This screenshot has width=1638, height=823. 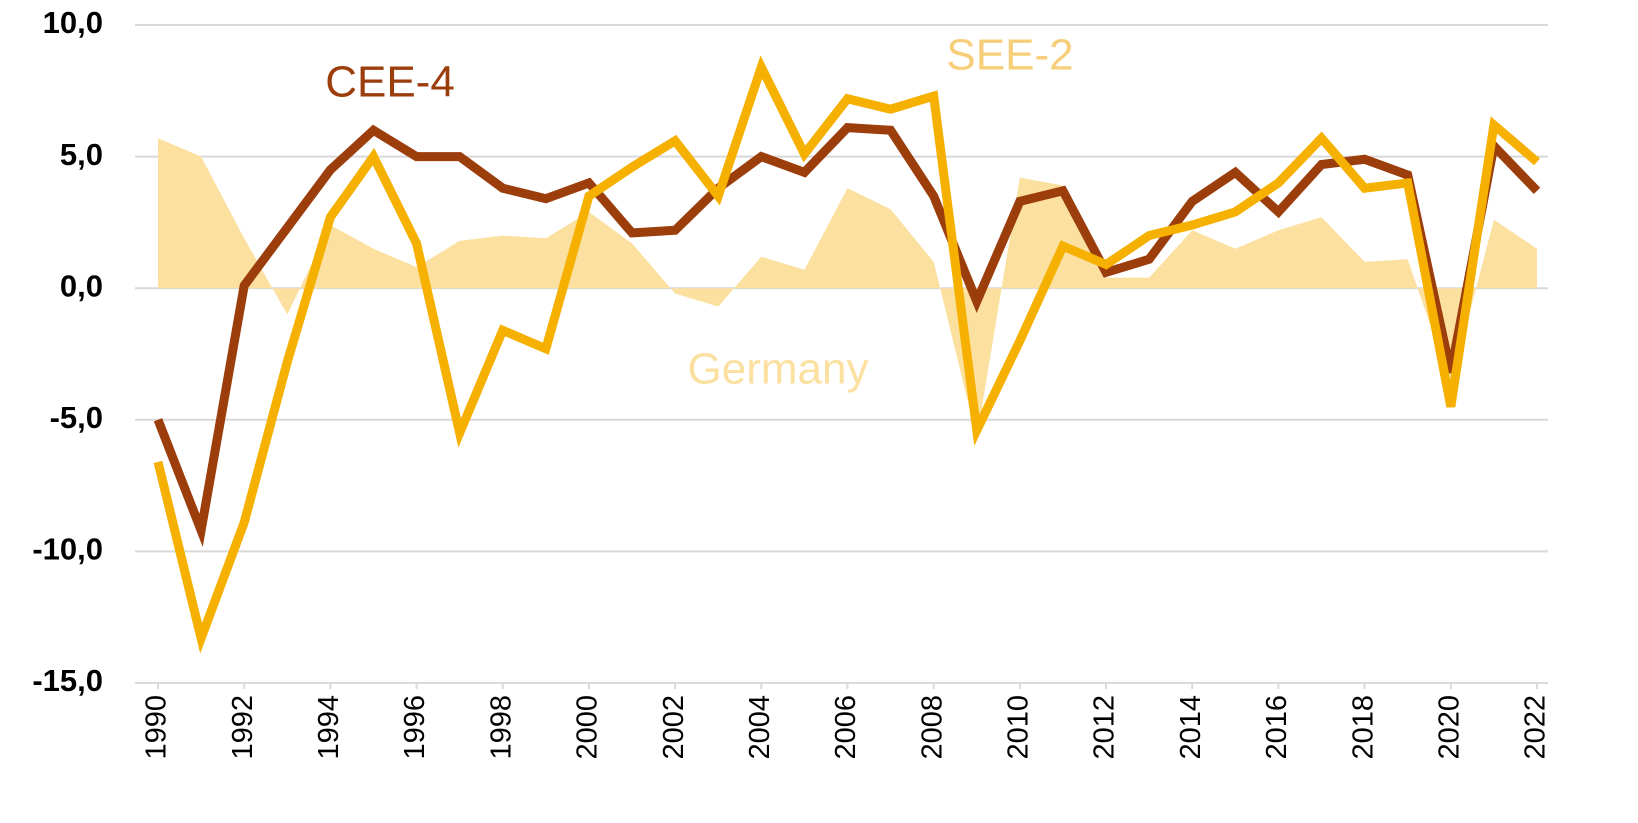 What do you see at coordinates (932, 727) in the screenshot?
I see `x-tick-label: 2008` at bounding box center [932, 727].